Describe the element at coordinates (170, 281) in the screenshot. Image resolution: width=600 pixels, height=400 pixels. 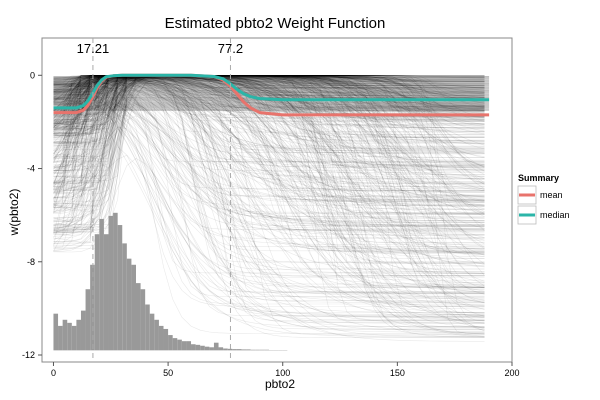
I see `histogram` at that location.